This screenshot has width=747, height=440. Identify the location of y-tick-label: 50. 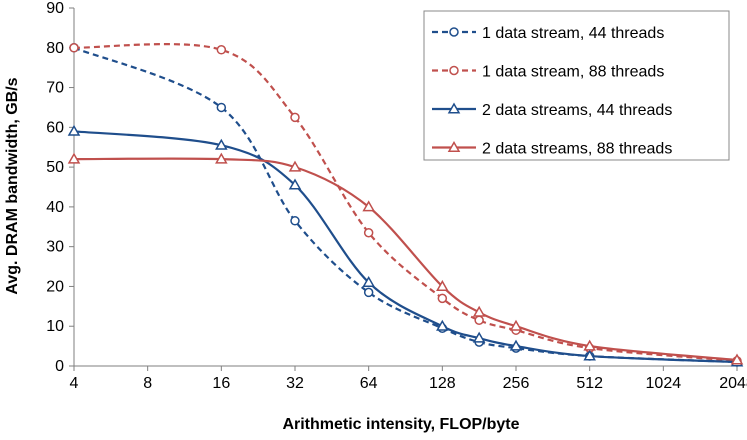
(55, 167).